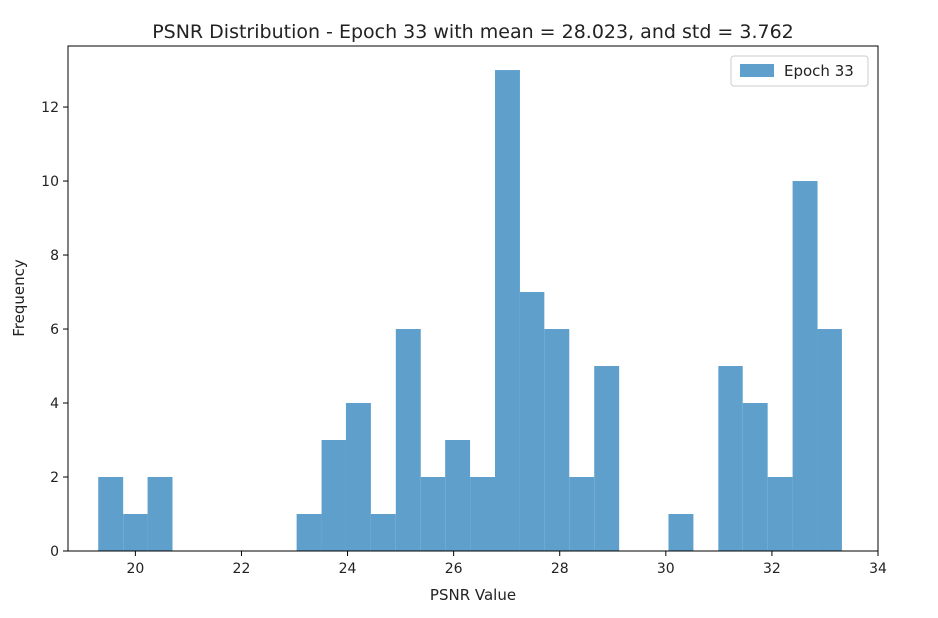  I want to click on x-tick-label: 32, so click(772, 569).